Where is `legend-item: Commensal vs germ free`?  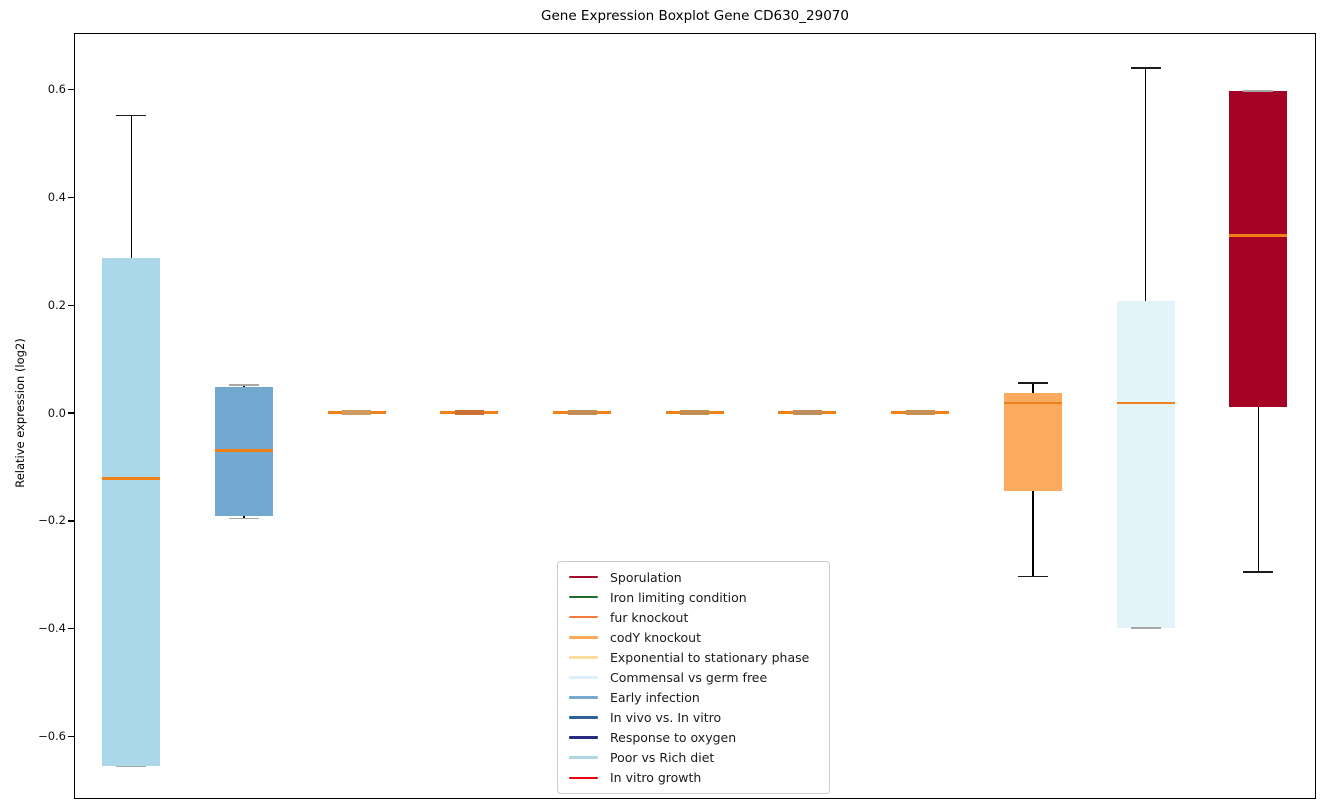 legend-item: Commensal vs germ free is located at coordinates (693, 677).